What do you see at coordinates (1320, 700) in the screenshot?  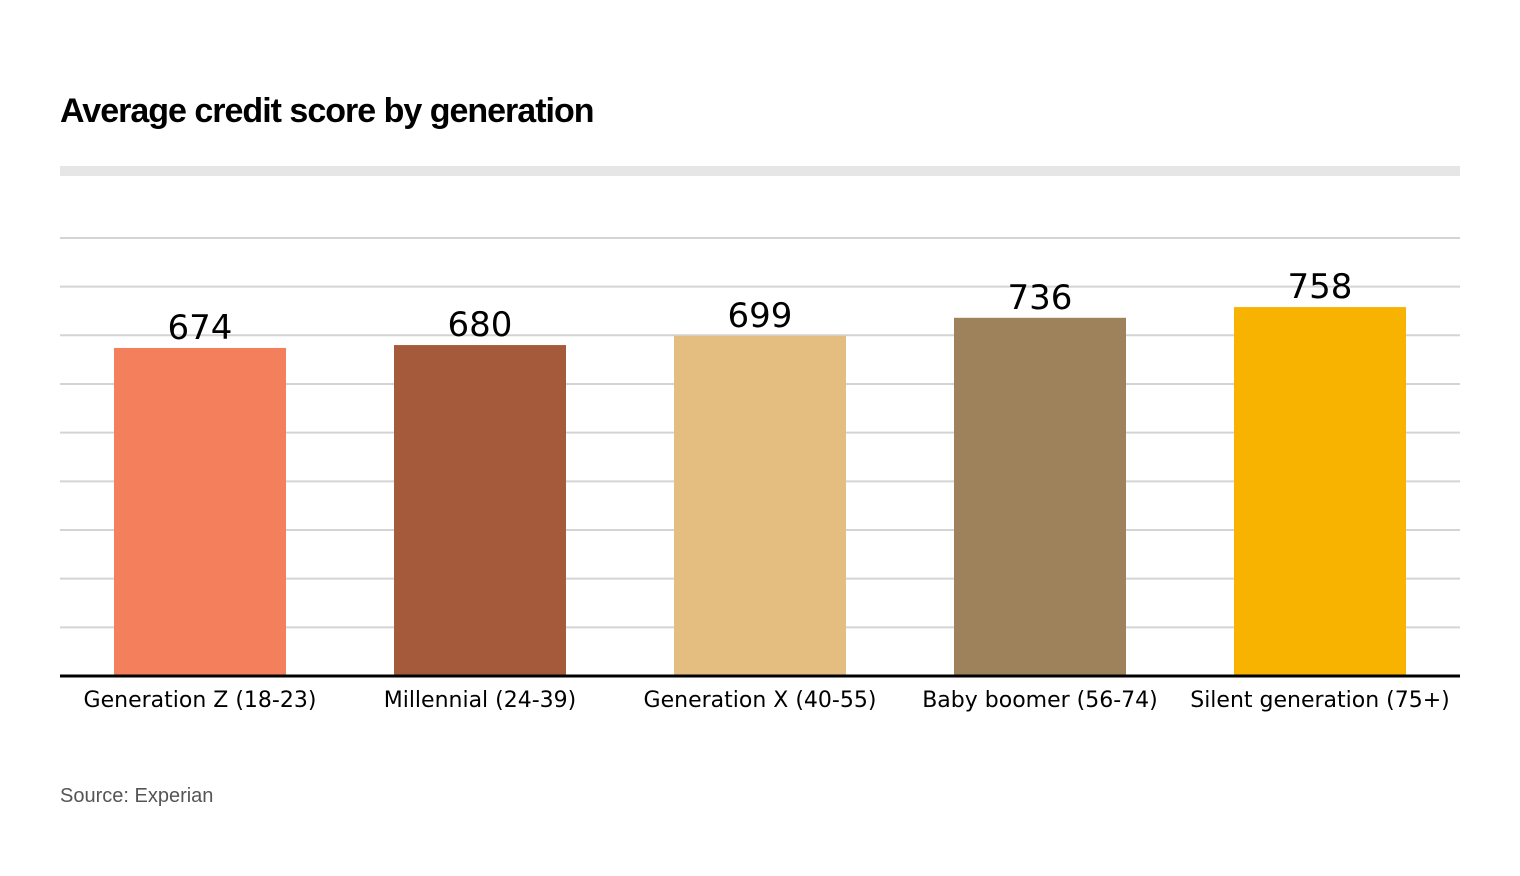 I see `x-tick-label: Silent generation (75+)` at bounding box center [1320, 700].